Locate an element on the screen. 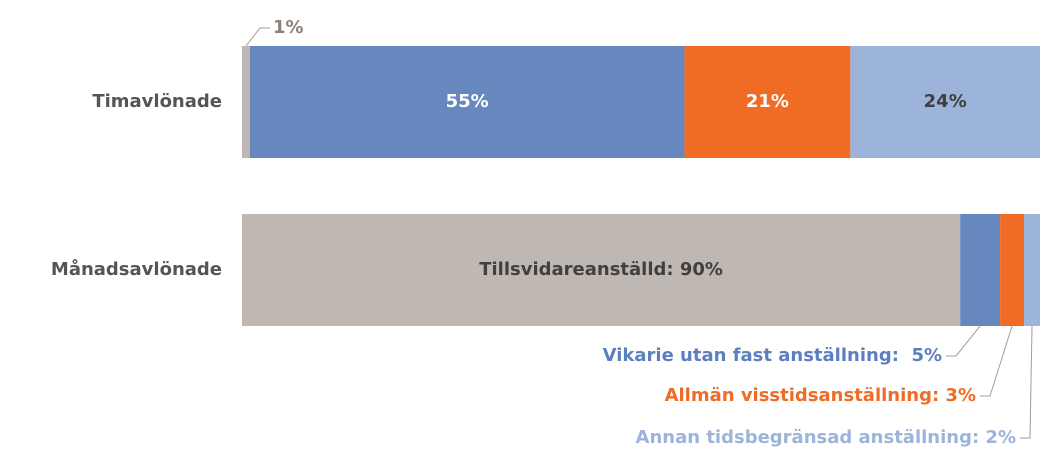 The width and height of the screenshot is (1040, 450). data-label: 1% is located at coordinates (288, 27).